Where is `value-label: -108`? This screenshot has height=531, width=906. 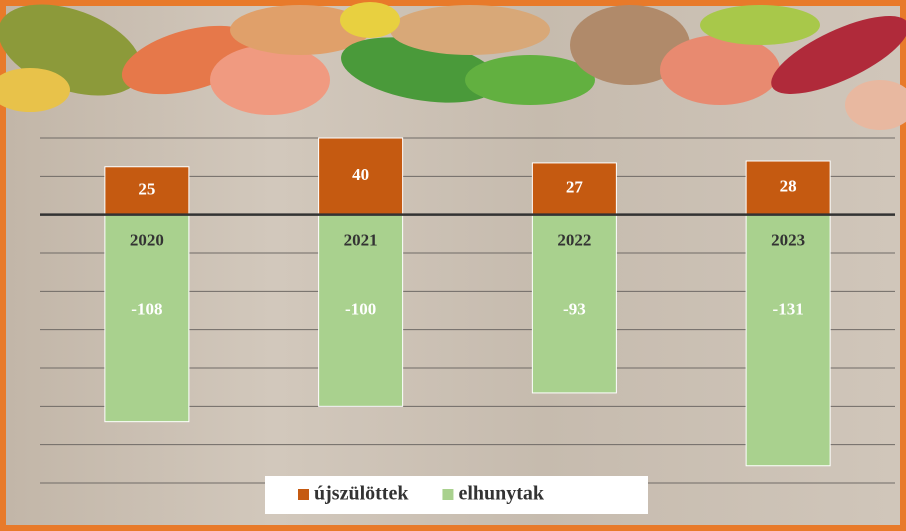 value-label: -108 is located at coordinates (146, 309).